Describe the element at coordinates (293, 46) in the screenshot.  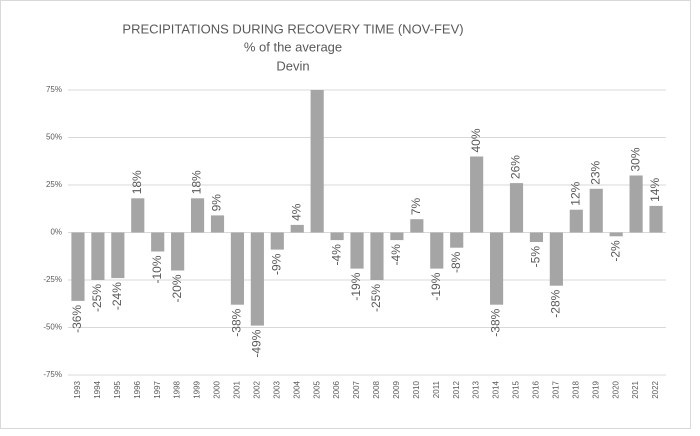
I see `chart-subtitle: % of the average` at that location.